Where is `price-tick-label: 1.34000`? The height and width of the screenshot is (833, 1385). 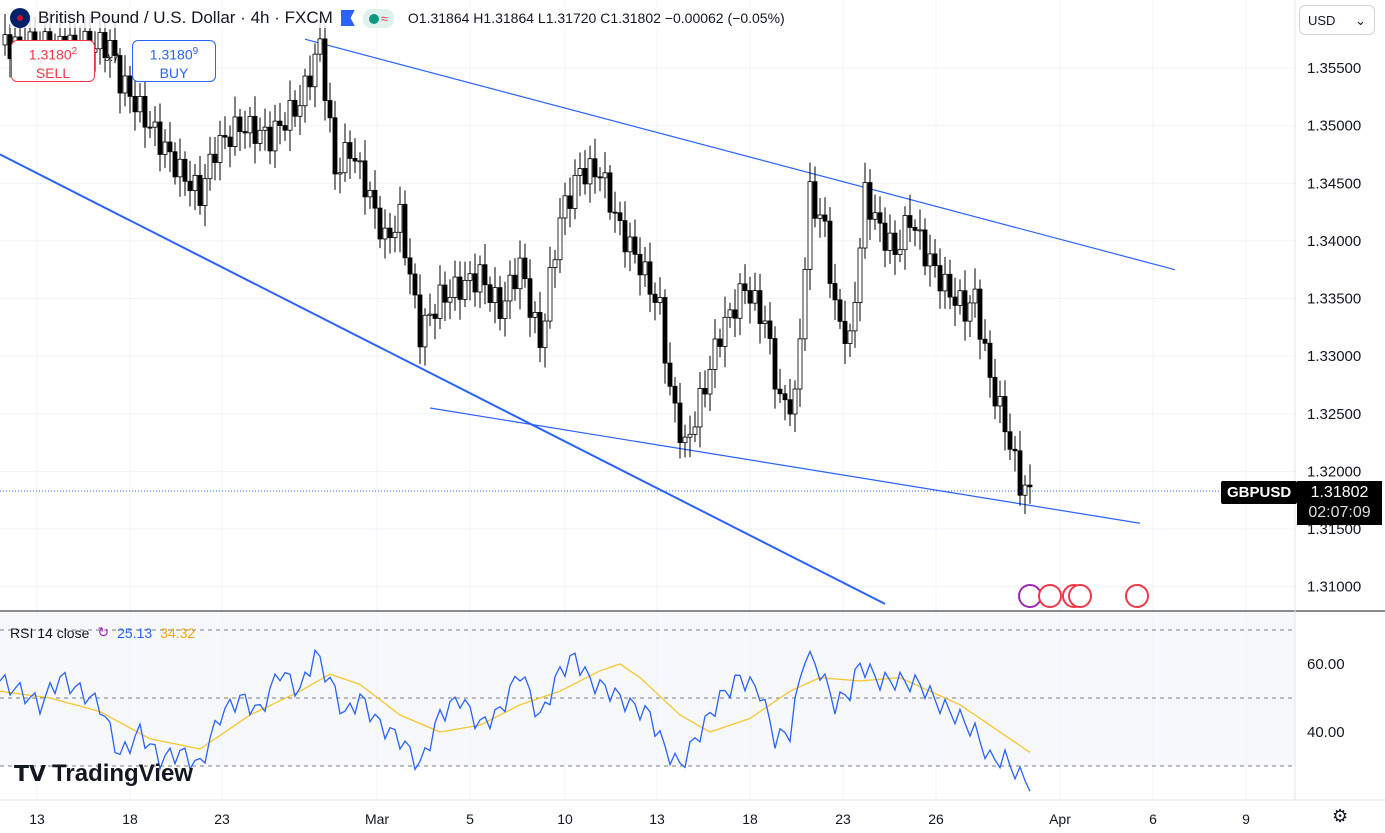 price-tick-label: 1.34000 is located at coordinates (1334, 241).